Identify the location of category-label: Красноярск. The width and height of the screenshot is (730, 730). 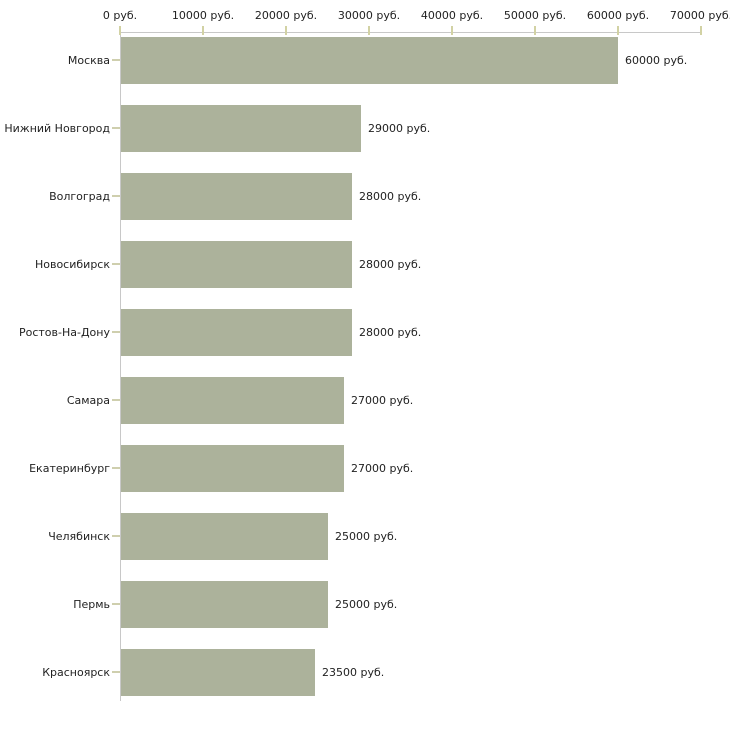
(76, 672).